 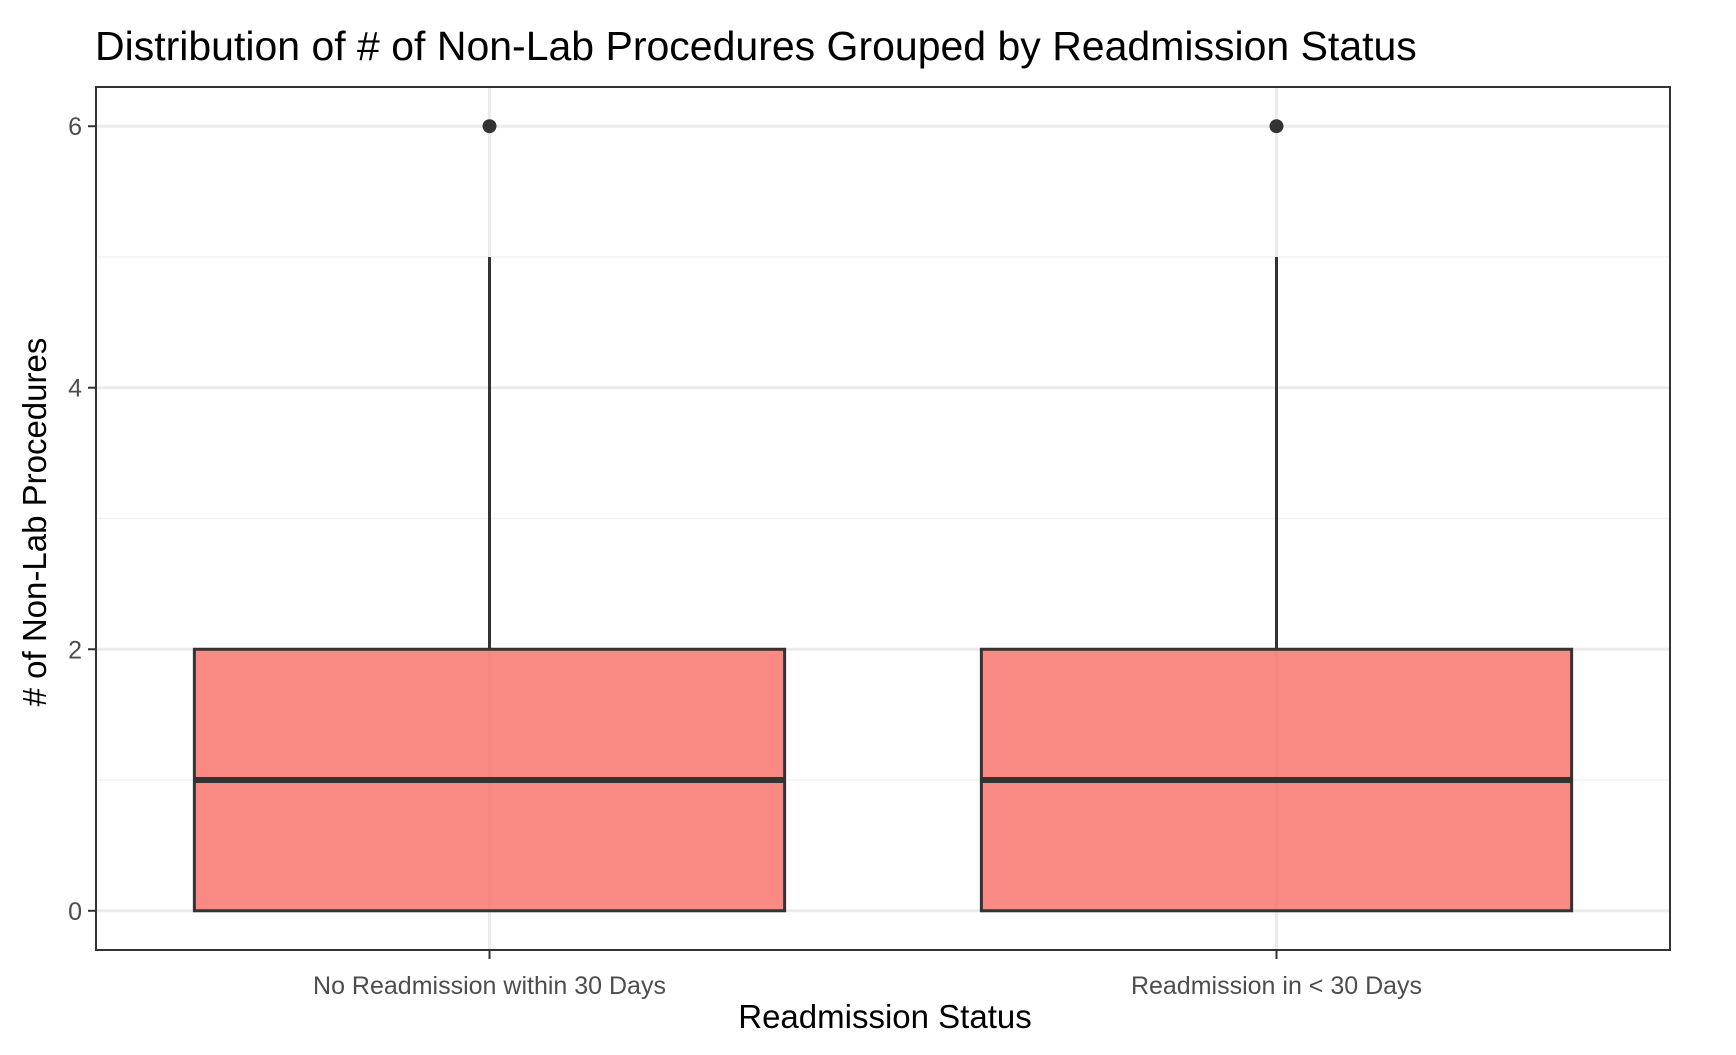 What do you see at coordinates (884, 1016) in the screenshot?
I see `x-axis-title: Readmission Status` at bounding box center [884, 1016].